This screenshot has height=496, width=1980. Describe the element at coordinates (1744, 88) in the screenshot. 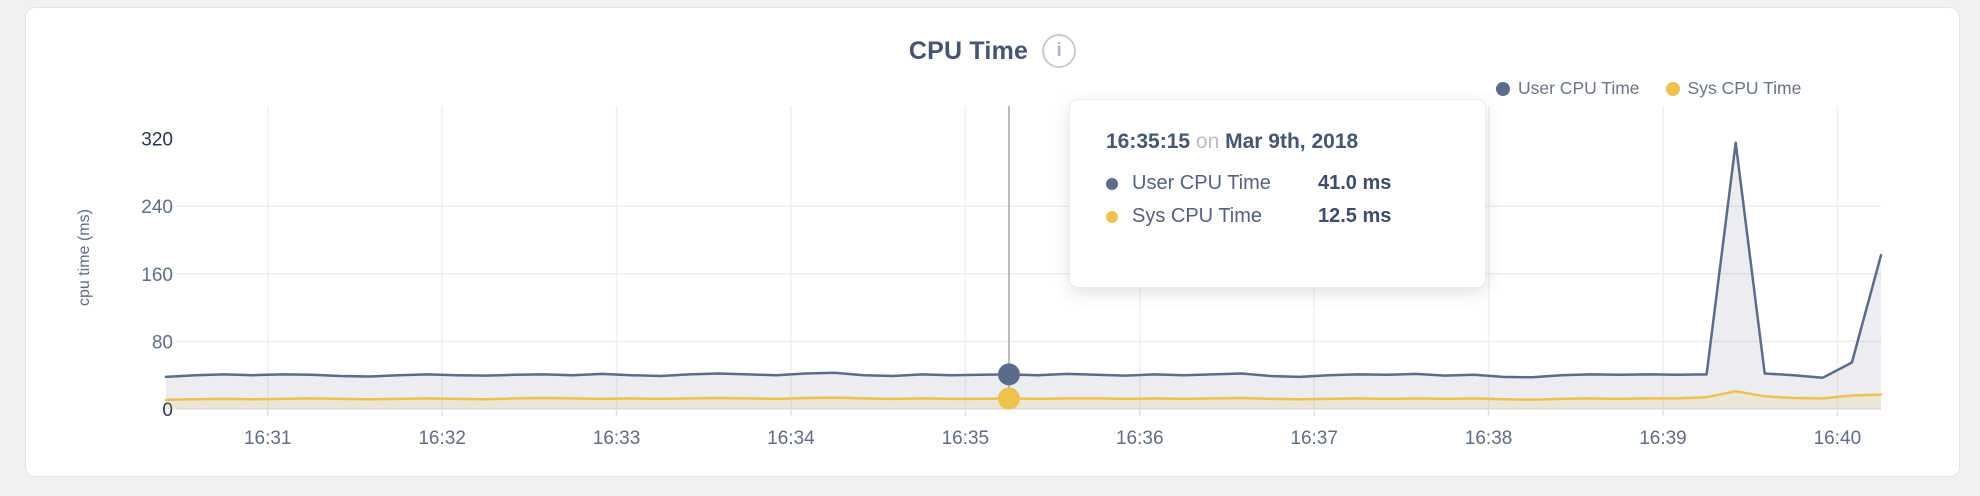

I see `legend-label: Sys CPU Time` at that location.